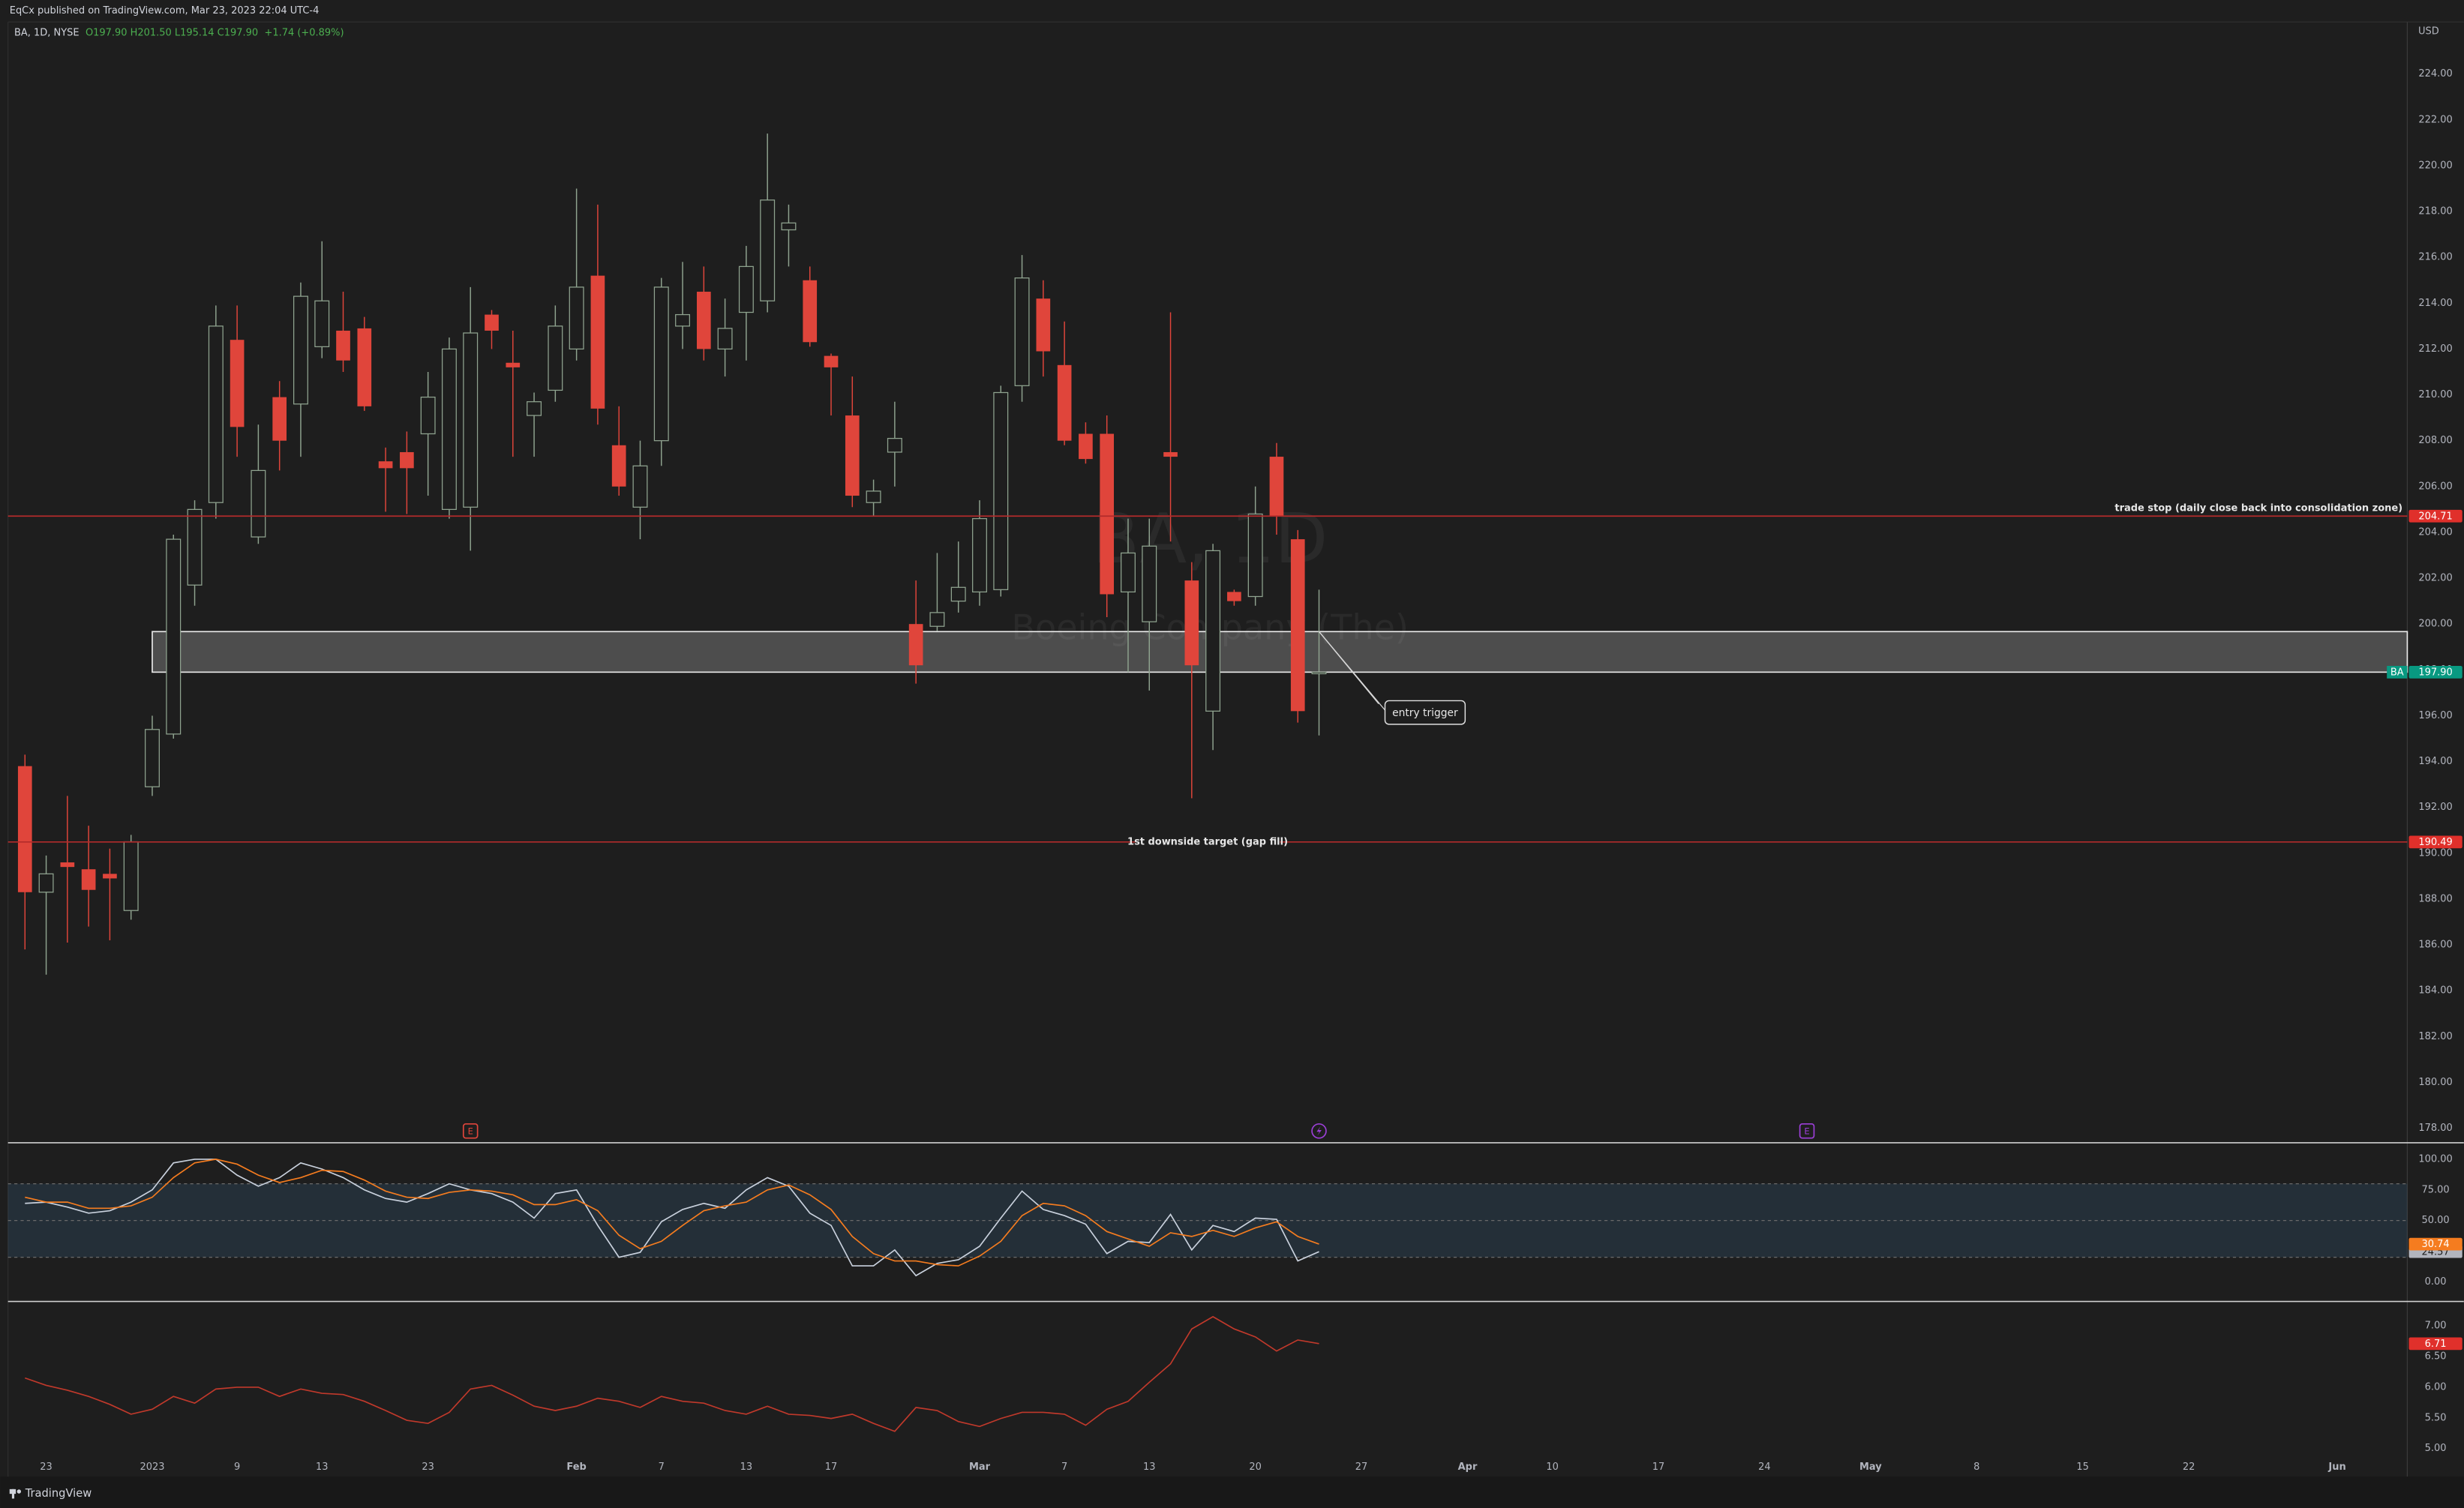 The image size is (2464, 1508). I want to click on y-tick-label: 194.00, so click(2435, 761).